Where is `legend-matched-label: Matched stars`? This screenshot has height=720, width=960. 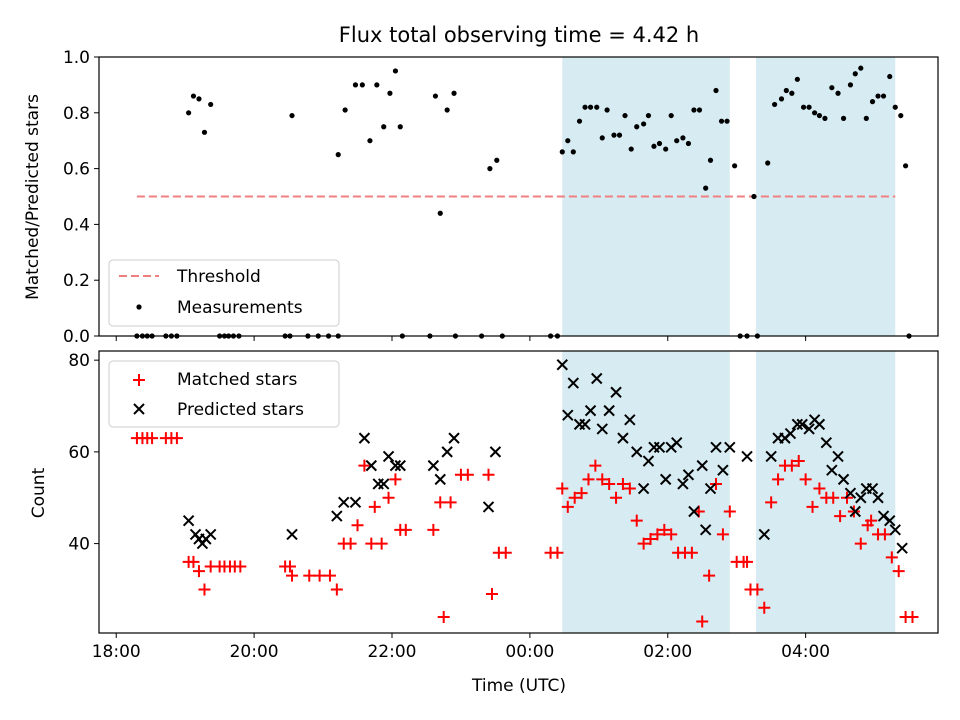 legend-matched-label: Matched stars is located at coordinates (237, 380).